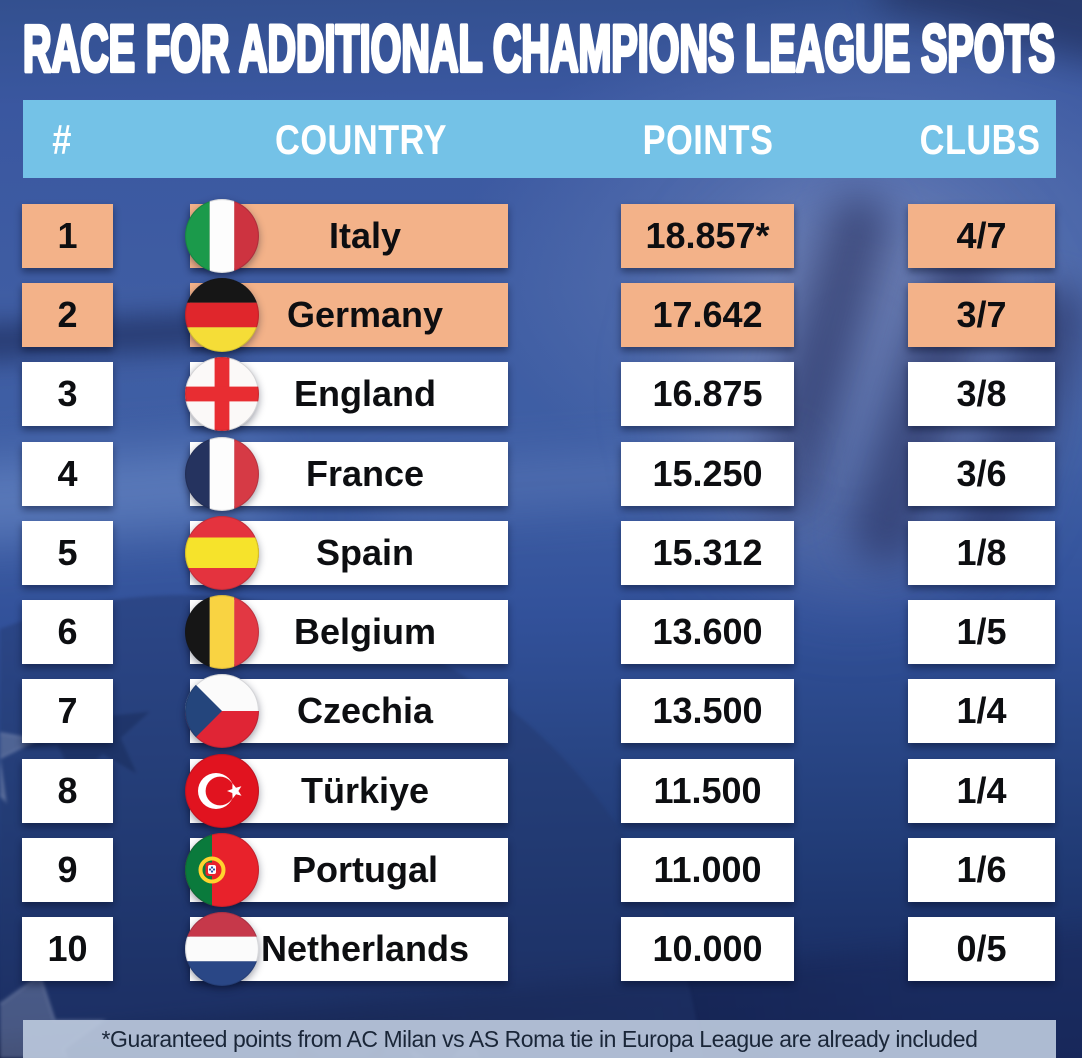 Image resolution: width=1082 pixels, height=1058 pixels. Describe the element at coordinates (364, 552) in the screenshot. I see `country-name: Spain` at that location.